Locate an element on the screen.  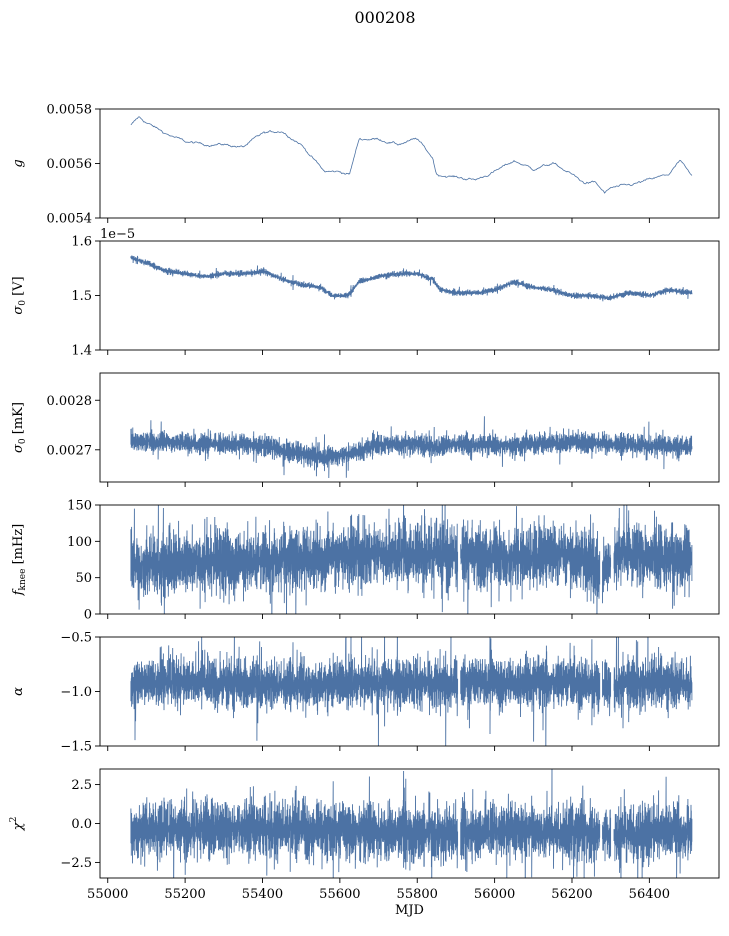
ylabel-fknee: fknee [mHz] is located at coordinates (19, 560).